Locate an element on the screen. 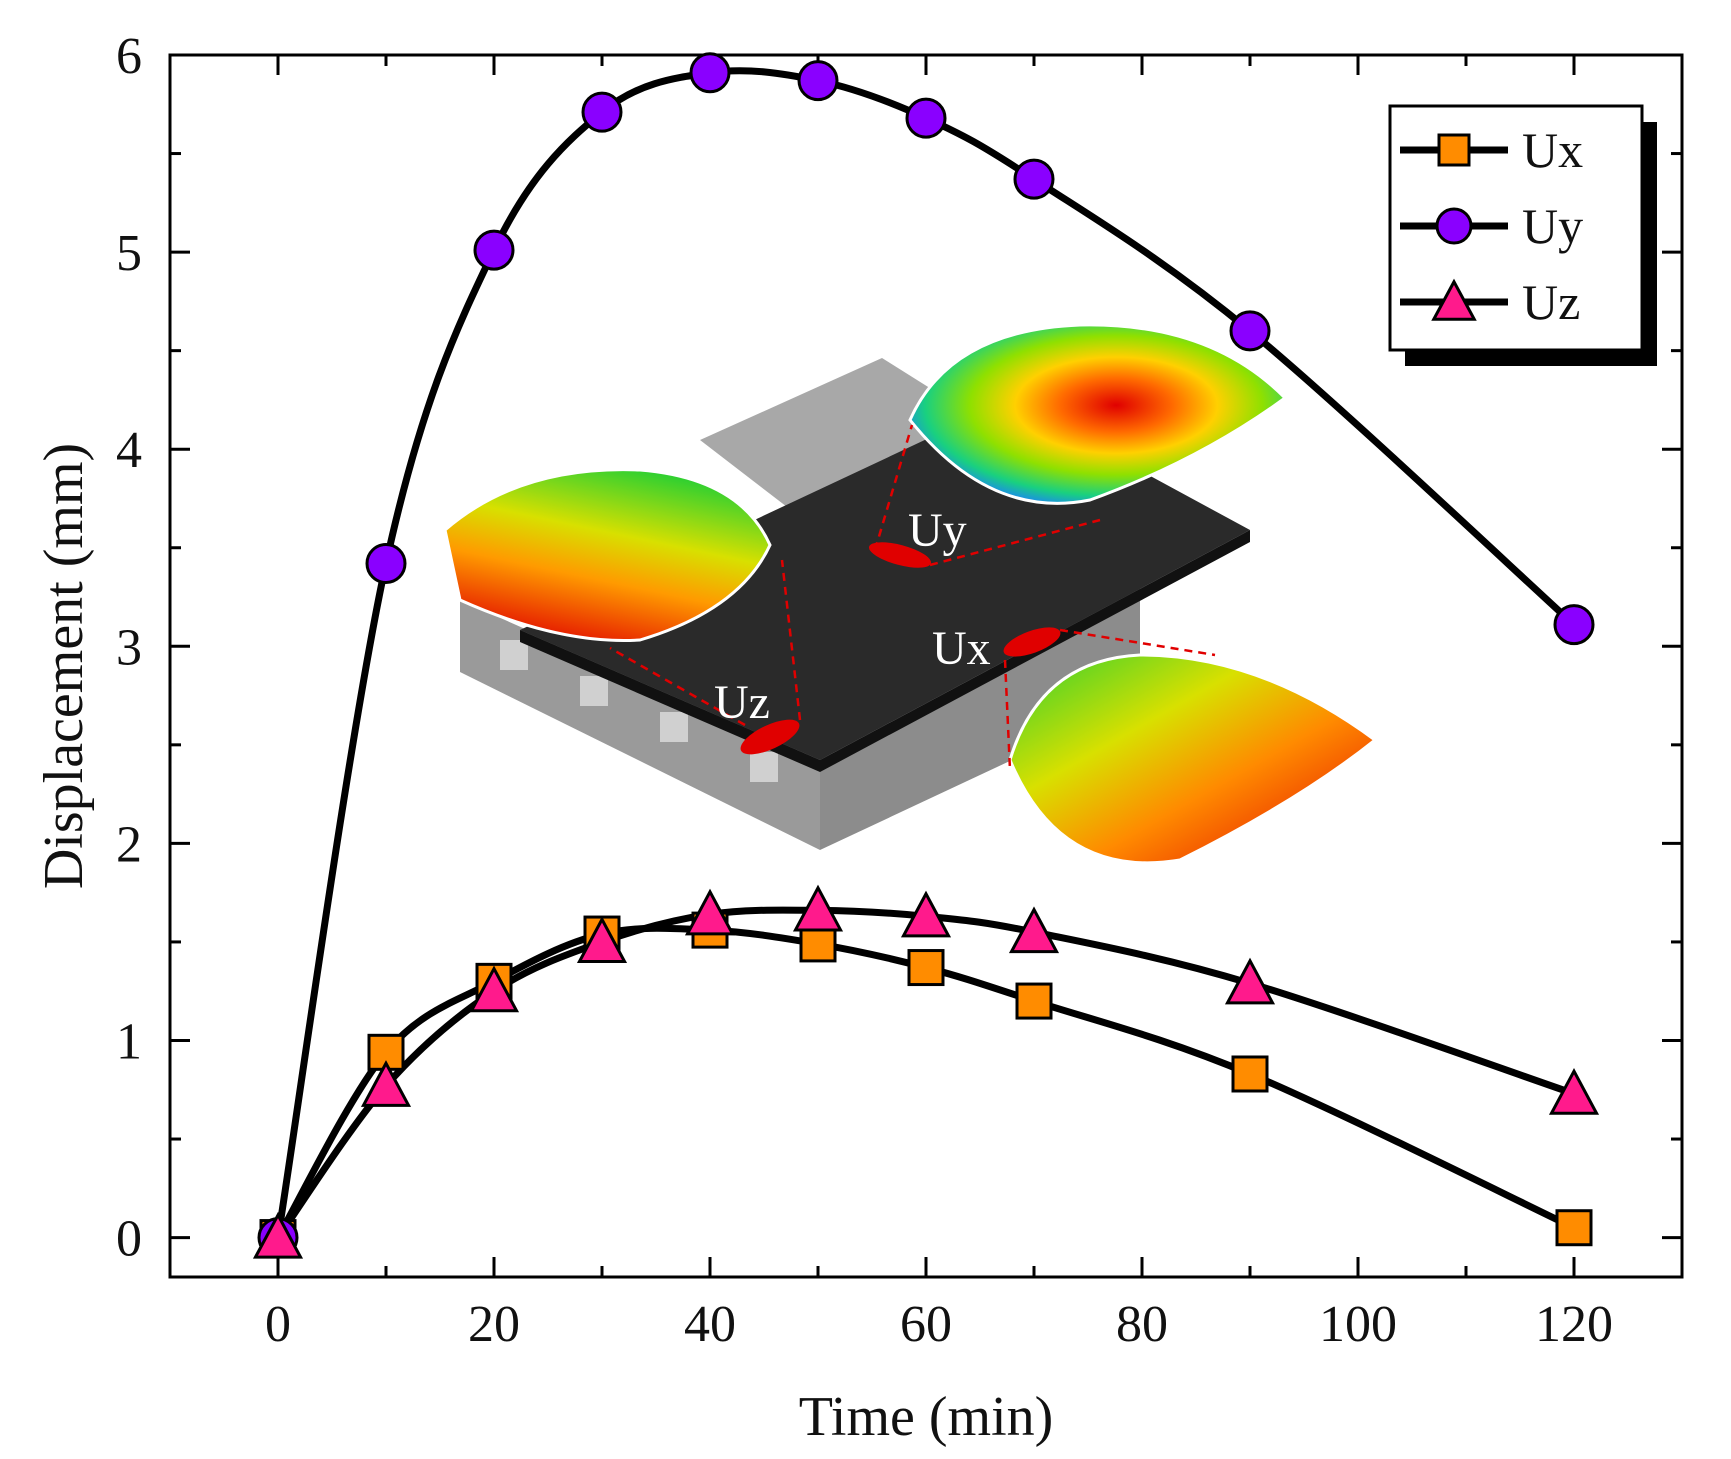 The width and height of the screenshot is (1731, 1459). ux-region-marker is located at coordinates (1032, 642).